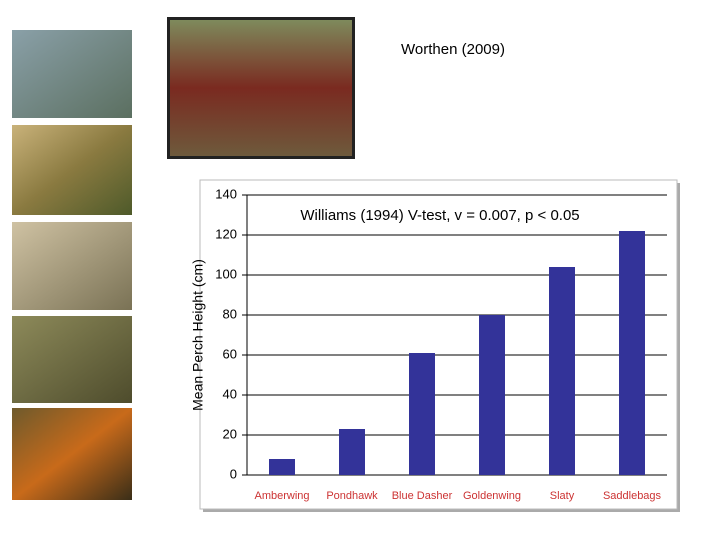 This screenshot has width=720, height=540. What do you see at coordinates (492, 496) in the screenshot?
I see `x-tick-label: Goldenwing` at bounding box center [492, 496].